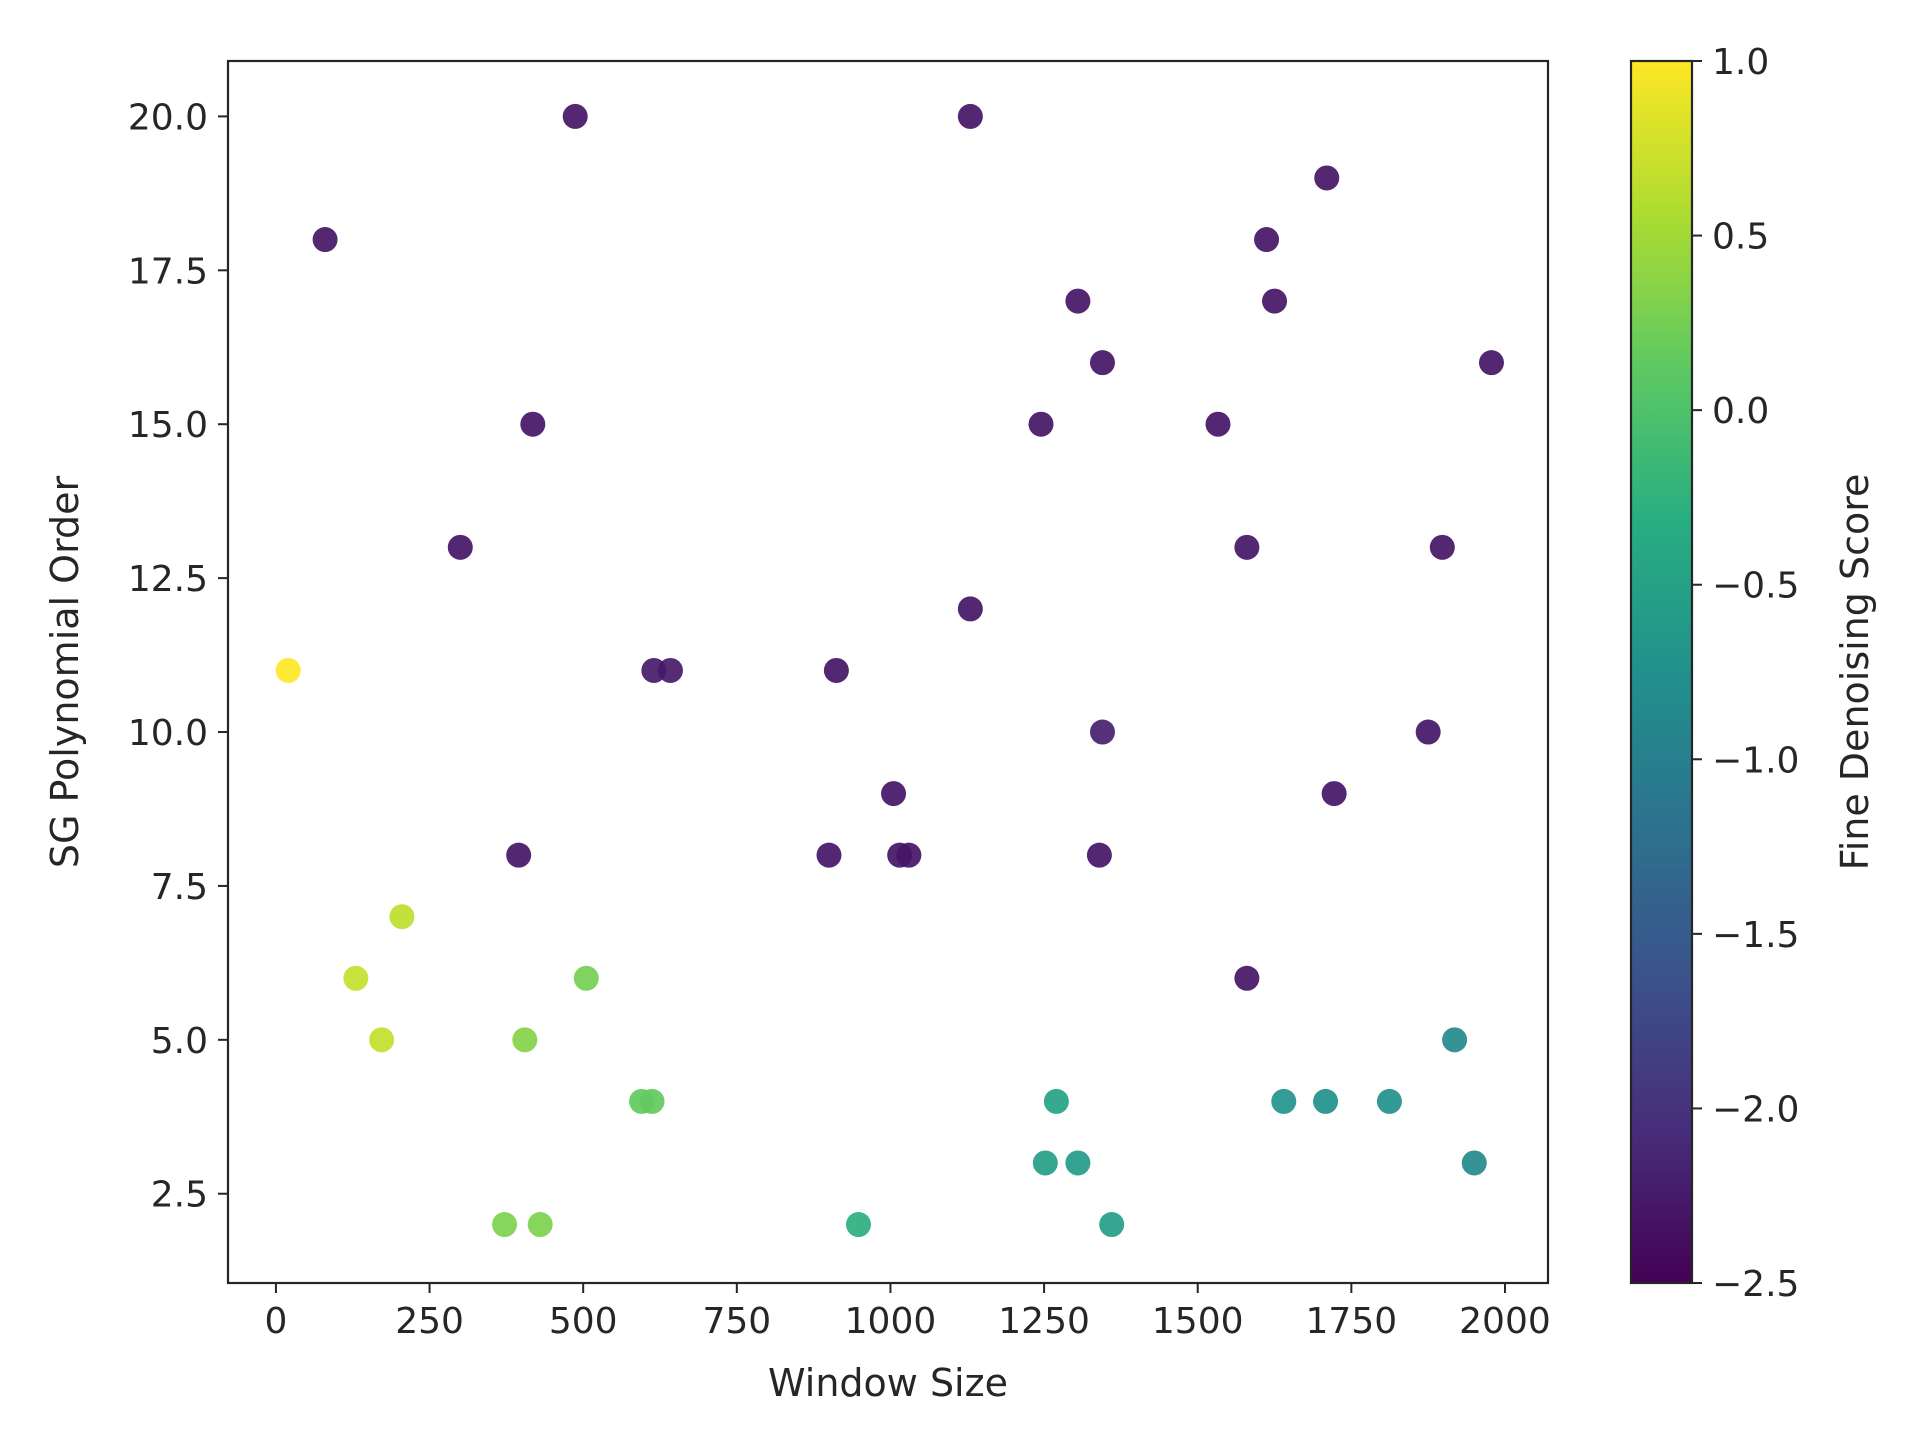 The height and width of the screenshot is (1444, 1920). I want to click on y-tick-label: 2.5, so click(179, 1195).